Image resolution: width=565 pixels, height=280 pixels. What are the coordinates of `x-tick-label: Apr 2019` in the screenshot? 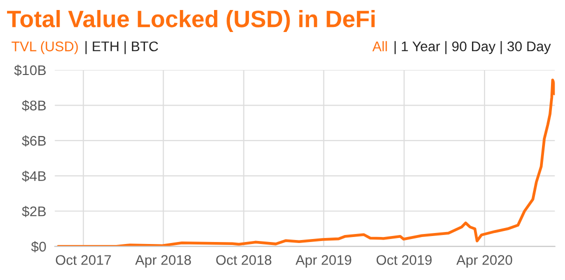 It's located at (324, 261).